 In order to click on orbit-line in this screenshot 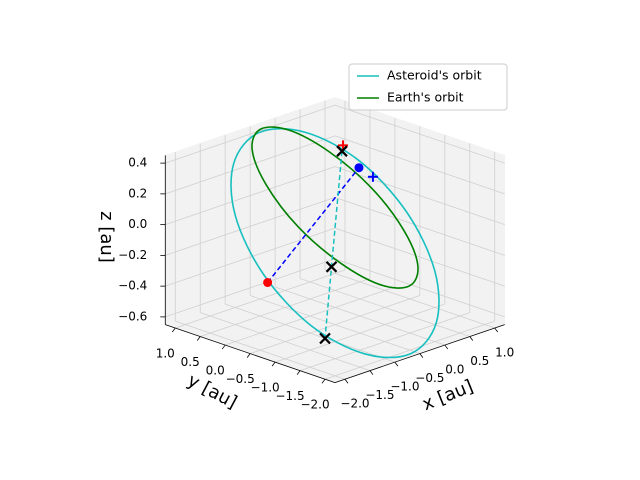, I will do `click(335, 207)`.